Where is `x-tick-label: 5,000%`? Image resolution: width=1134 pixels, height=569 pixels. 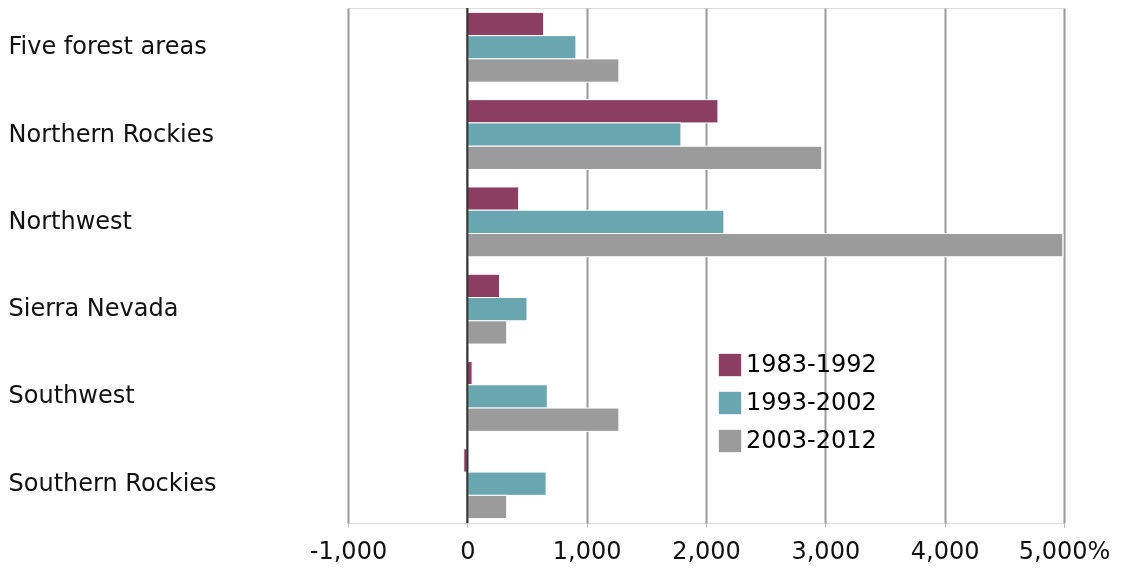
x-tick-label: 5,000% is located at coordinates (1064, 550).